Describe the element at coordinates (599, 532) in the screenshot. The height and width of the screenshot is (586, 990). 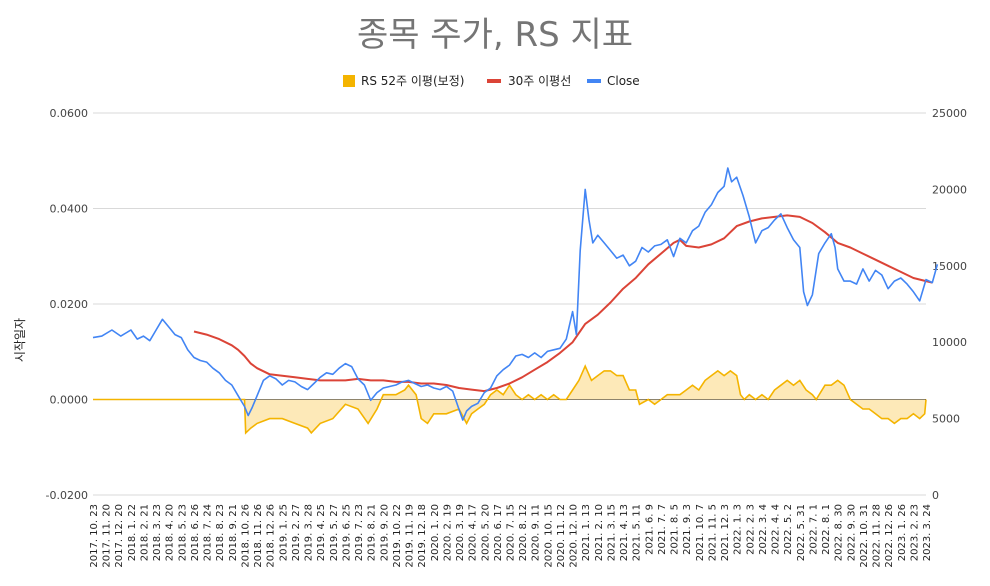
I see `x-tick-label: 2021. 2. 10` at that location.